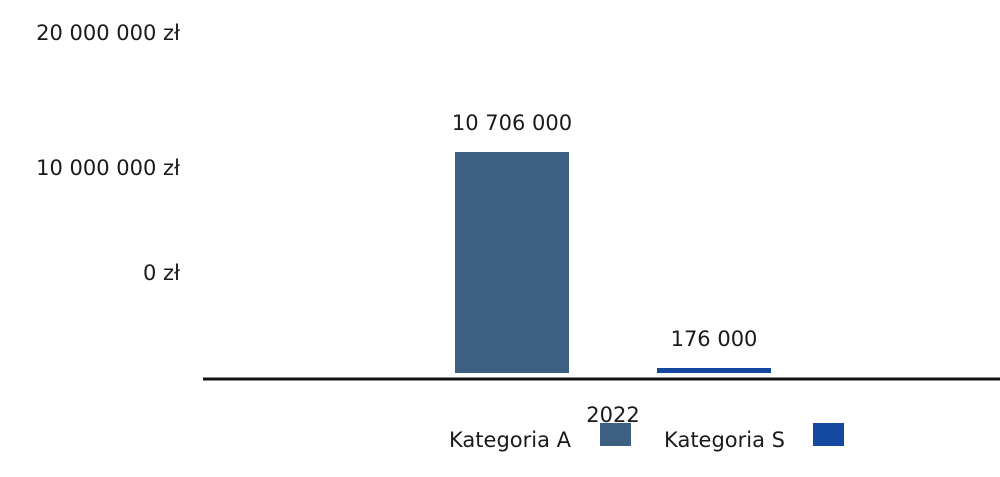 This screenshot has width=1000, height=477. I want to click on bar-kategoria-s, so click(714, 370).